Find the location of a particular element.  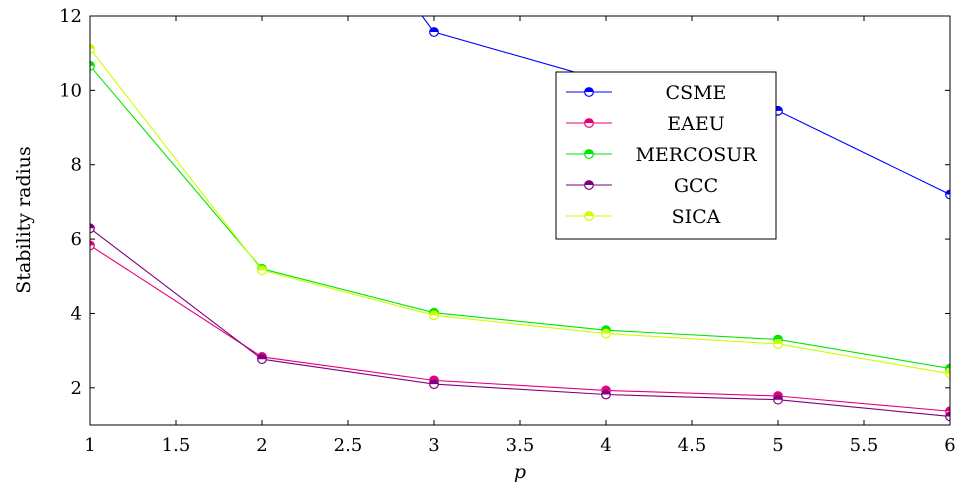

y-tick-label: 2 is located at coordinates (76, 388).